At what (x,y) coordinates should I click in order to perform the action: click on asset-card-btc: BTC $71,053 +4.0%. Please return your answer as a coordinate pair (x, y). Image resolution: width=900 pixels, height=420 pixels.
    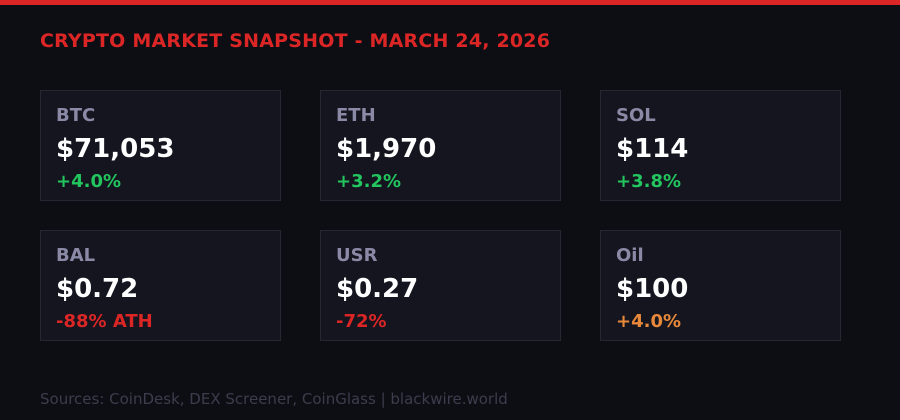
    Looking at the image, I should click on (160, 145).